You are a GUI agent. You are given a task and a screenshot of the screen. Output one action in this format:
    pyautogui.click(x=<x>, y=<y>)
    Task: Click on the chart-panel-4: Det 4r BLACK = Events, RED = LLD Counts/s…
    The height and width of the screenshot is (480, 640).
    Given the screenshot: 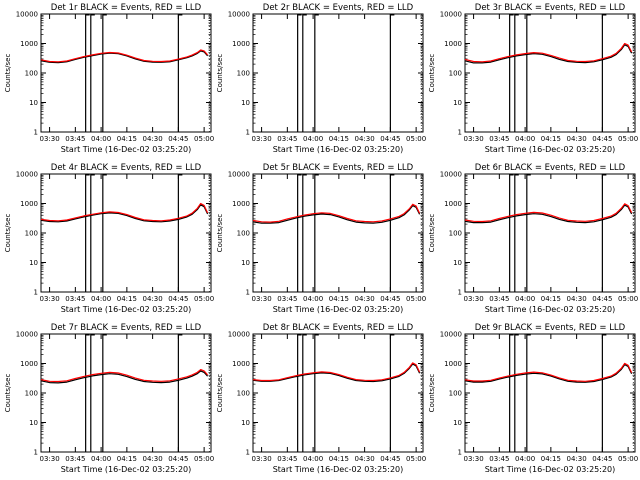 What is the action you would take?
    pyautogui.click(x=109, y=238)
    